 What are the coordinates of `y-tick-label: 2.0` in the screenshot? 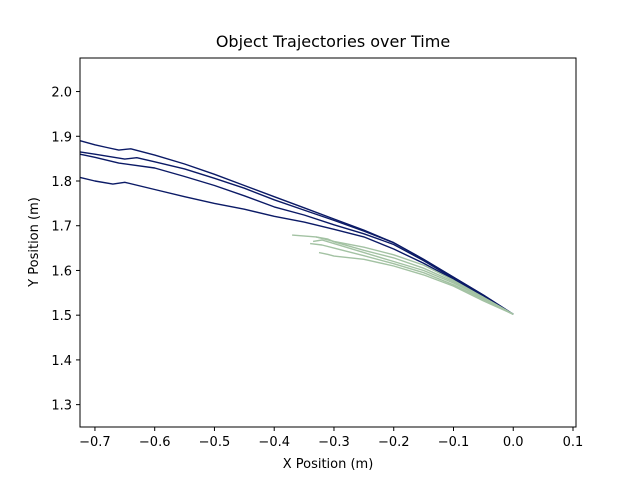 It's located at (61, 93).